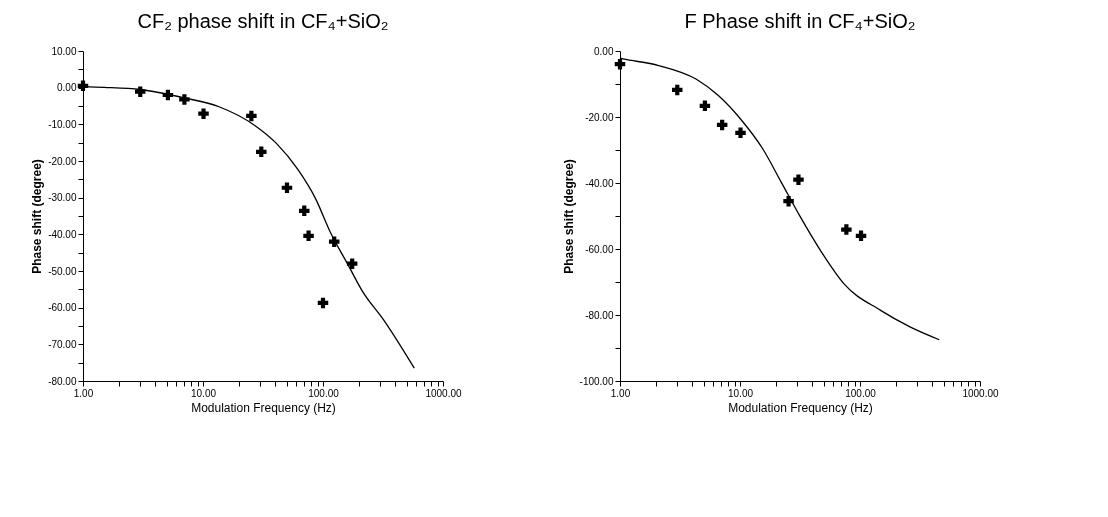 The width and height of the screenshot is (1108, 517). Describe the element at coordinates (263, 21) in the screenshot. I see `chart-title: CF₂ phase shift in CF₄+SiO₂` at that location.